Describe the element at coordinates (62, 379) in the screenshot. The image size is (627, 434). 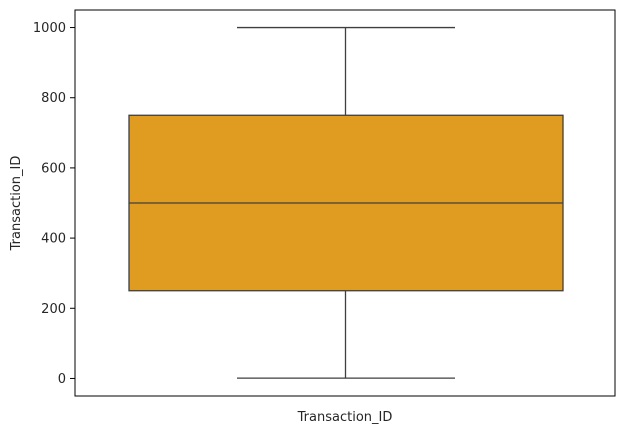
I see `y-tick-label: 0` at that location.